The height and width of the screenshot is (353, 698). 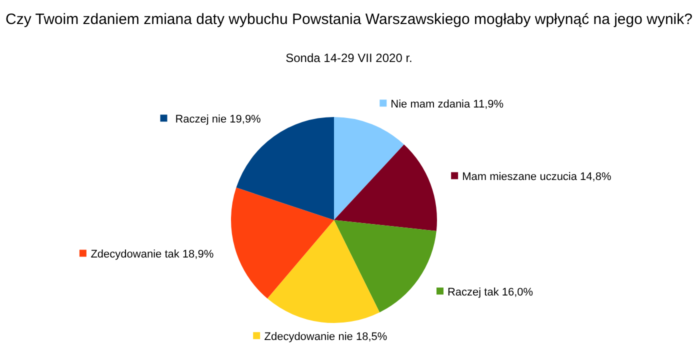 I want to click on chart-title: Czy Twoim zdaniem zmiana daty wybuchu Powstania Warszawskiego mogłaby wpłynąć na jego wynik?, so click(x=349, y=19).